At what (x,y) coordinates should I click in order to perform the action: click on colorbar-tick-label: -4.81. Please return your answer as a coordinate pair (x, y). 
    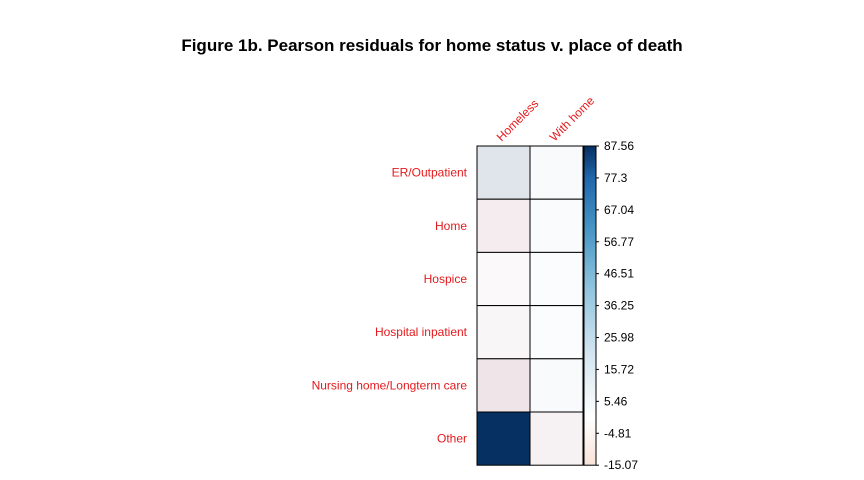
    Looking at the image, I should click on (618, 433).